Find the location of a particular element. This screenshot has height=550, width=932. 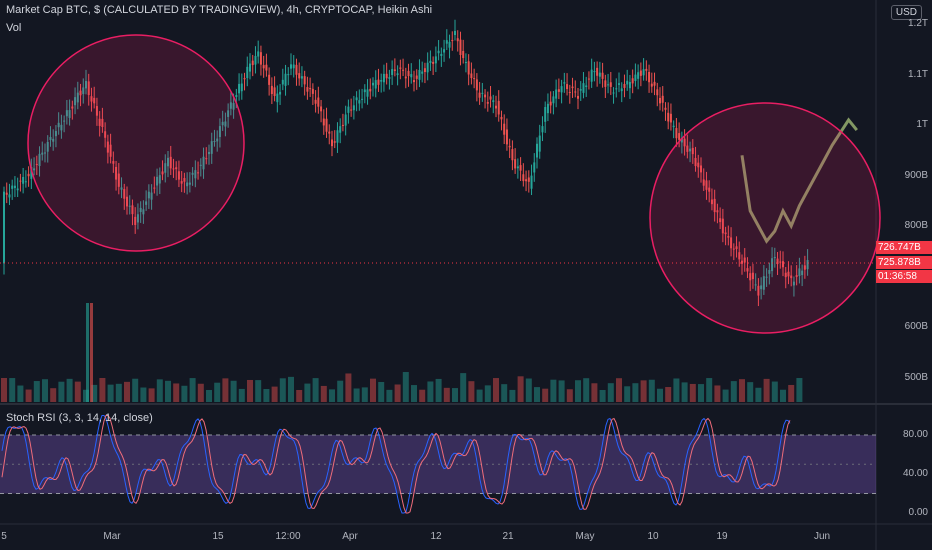

time-tick-label: 21 is located at coordinates (508, 536).